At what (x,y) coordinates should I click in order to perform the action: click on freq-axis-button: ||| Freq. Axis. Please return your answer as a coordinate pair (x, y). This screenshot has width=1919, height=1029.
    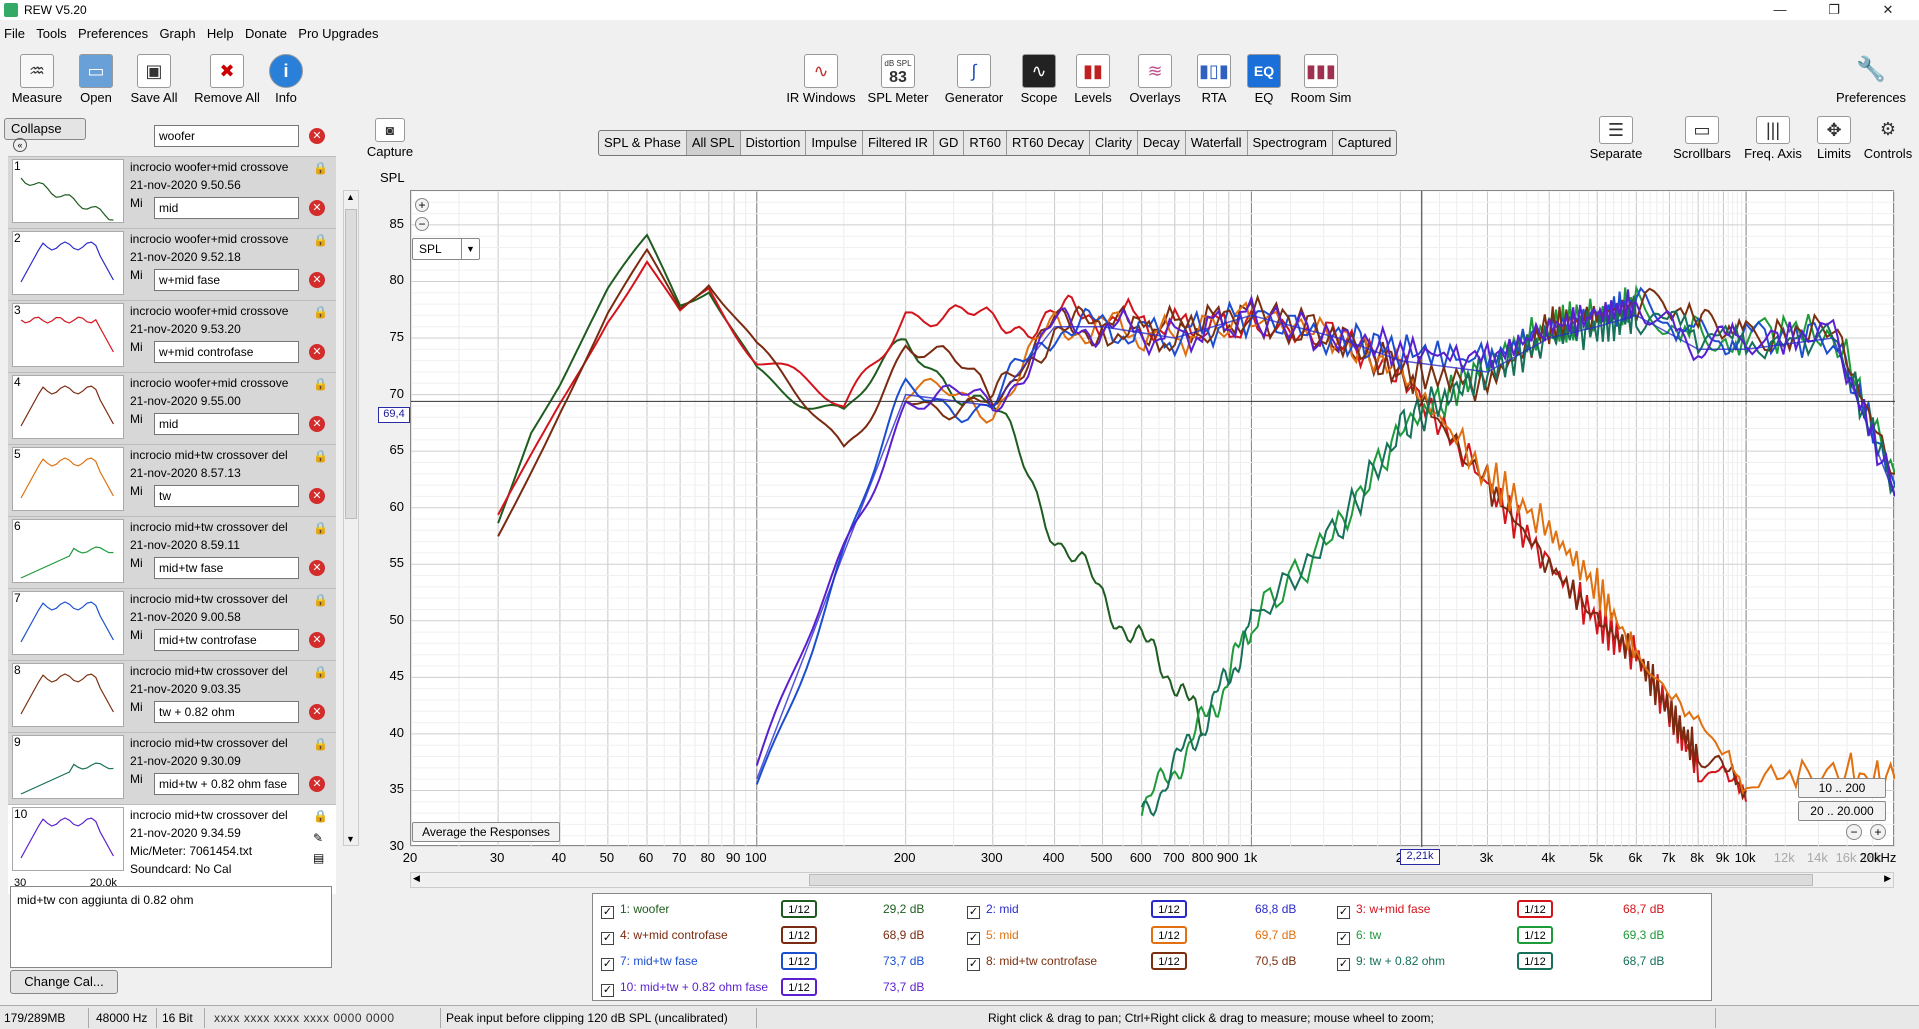
    Looking at the image, I should click on (1773, 138).